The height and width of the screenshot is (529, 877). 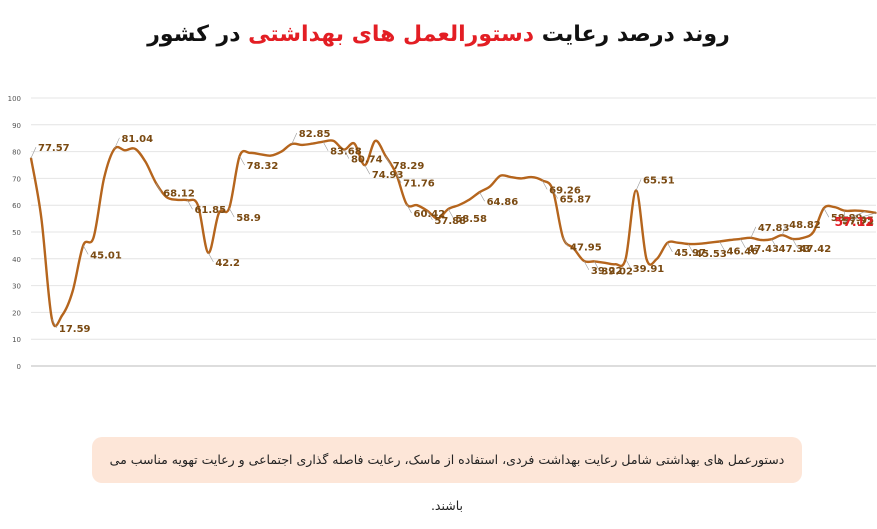 I want to click on data-label: 45.97, so click(x=690, y=253).